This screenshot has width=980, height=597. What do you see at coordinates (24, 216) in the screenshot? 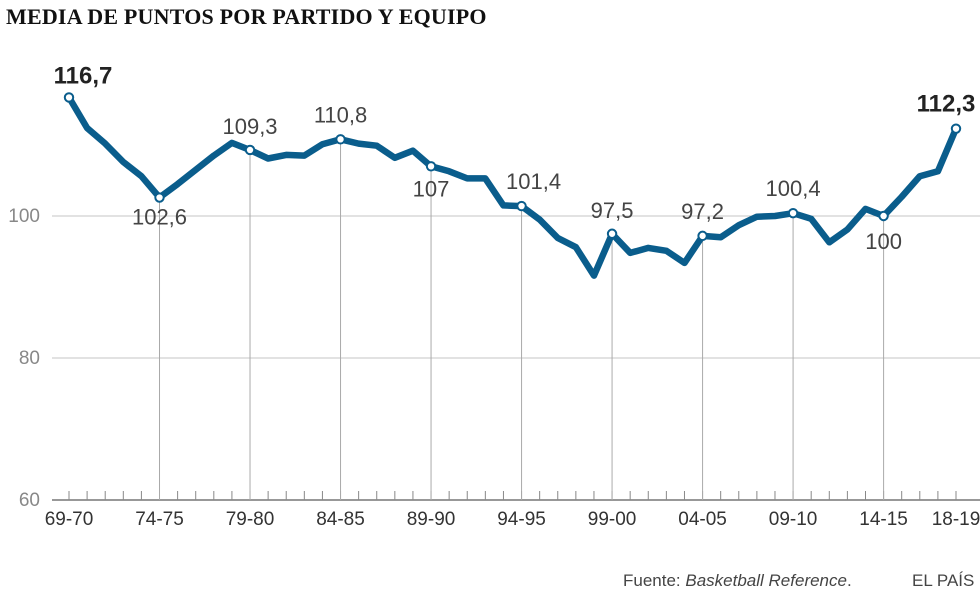
I see `y-tick-label: 100` at bounding box center [24, 216].